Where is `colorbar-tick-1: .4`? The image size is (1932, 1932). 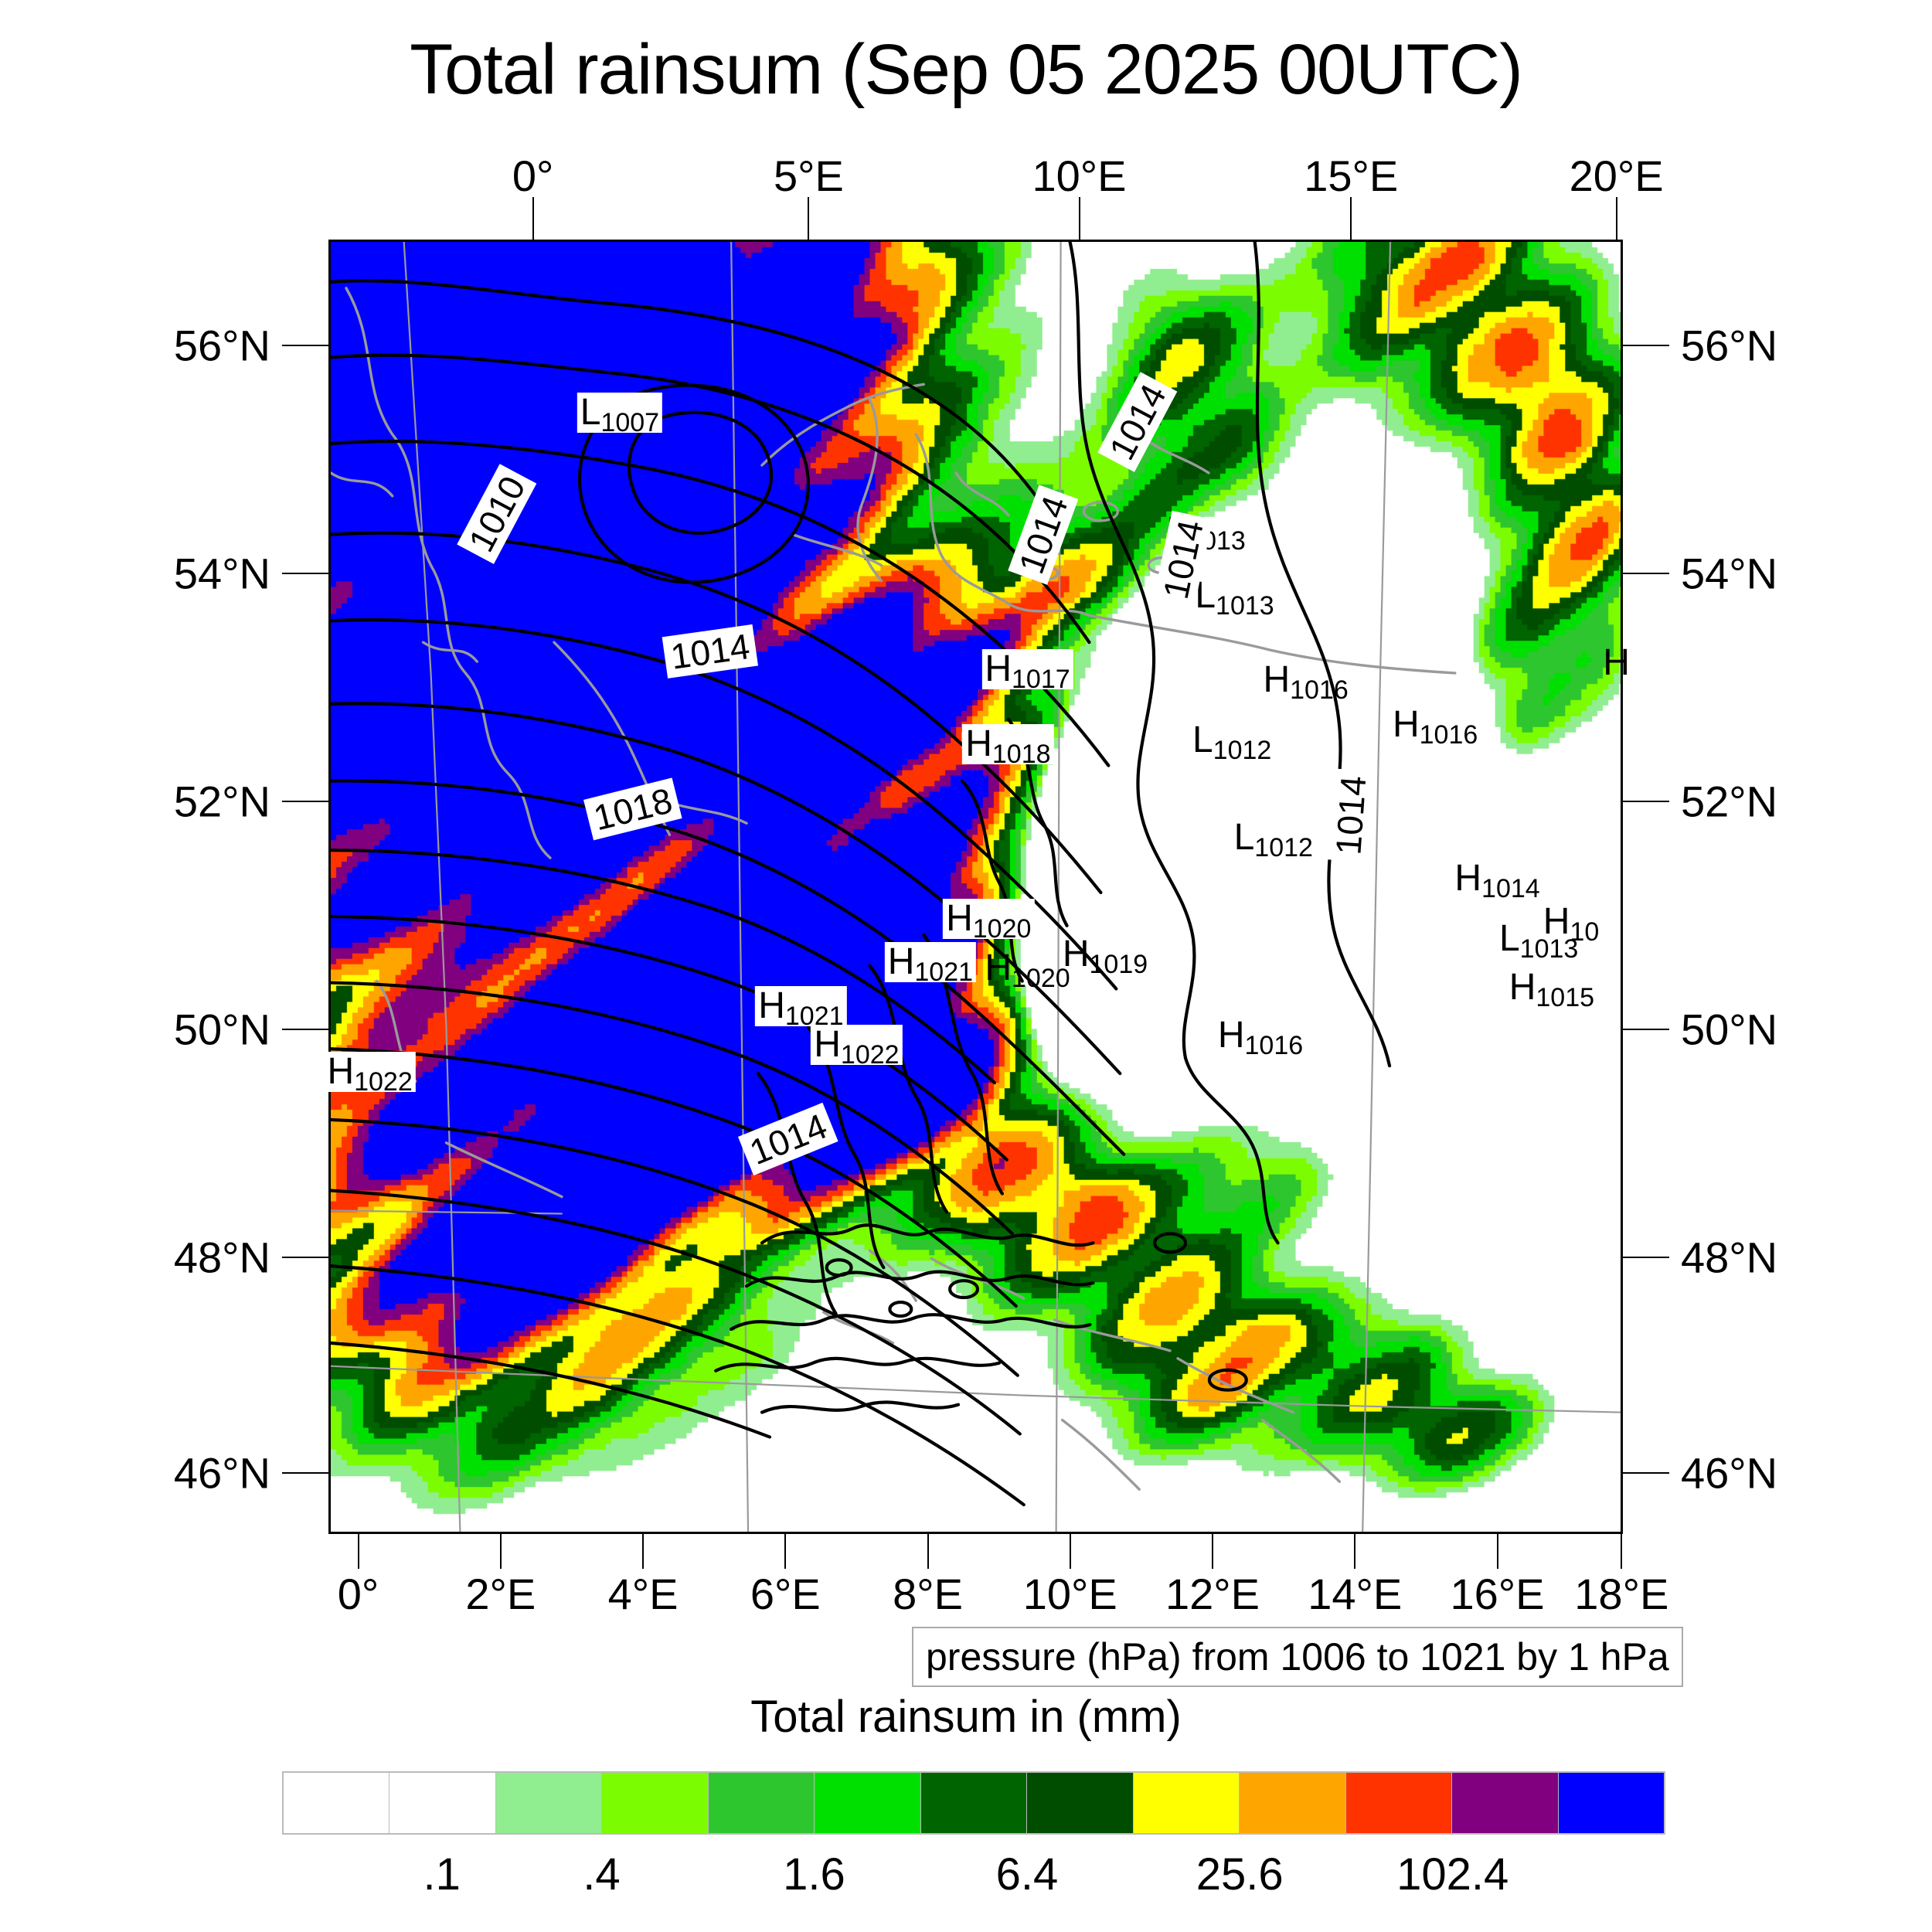
colorbar-tick-1: .4 is located at coordinates (602, 1874).